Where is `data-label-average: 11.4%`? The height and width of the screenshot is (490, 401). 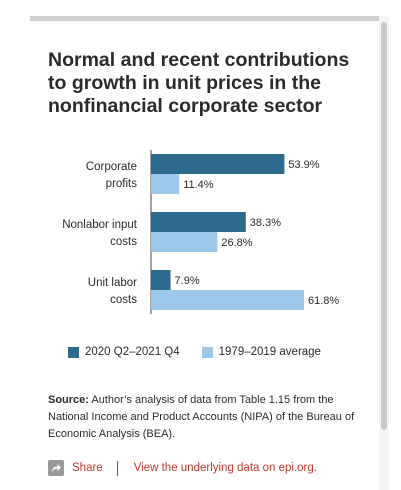
data-label-average: 11.4% is located at coordinates (198, 185).